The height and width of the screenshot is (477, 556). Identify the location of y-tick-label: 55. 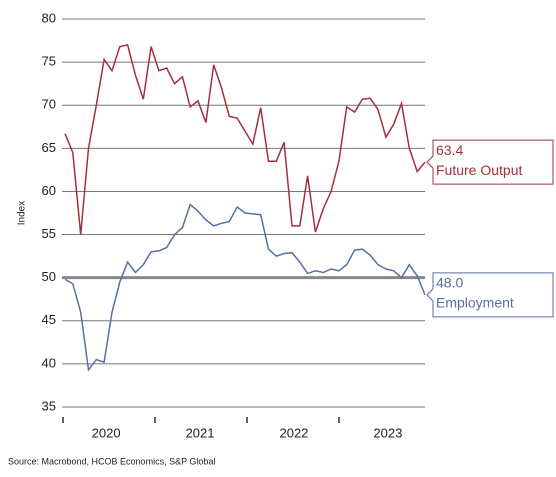
(49, 233).